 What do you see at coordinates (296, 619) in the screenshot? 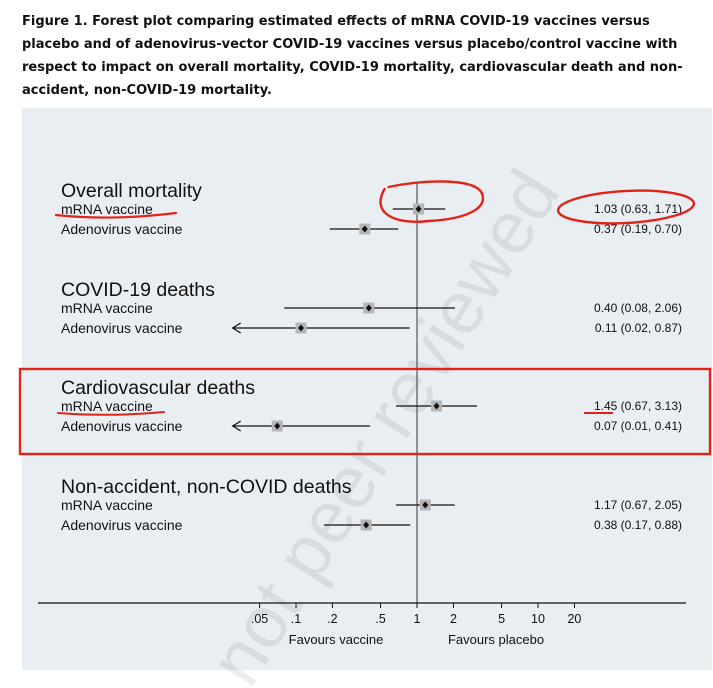
I see `x-tick-label: .1` at bounding box center [296, 619].